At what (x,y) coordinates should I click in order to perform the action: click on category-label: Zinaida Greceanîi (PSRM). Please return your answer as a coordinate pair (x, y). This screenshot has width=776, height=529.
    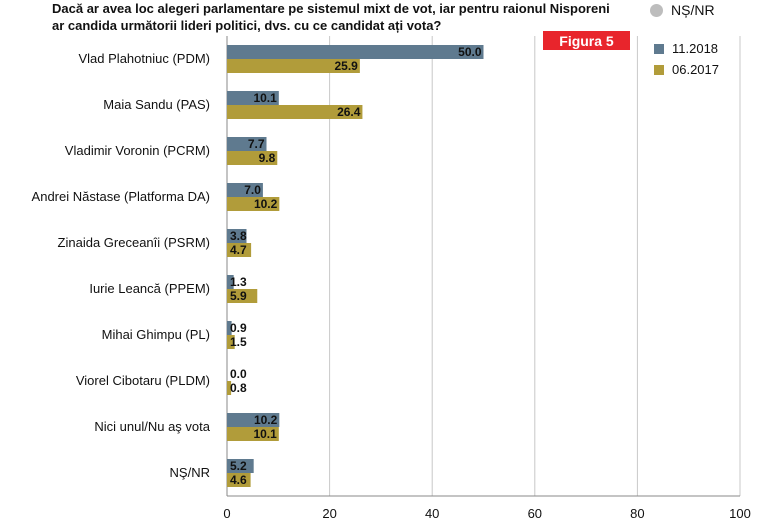
    Looking at the image, I should click on (134, 242).